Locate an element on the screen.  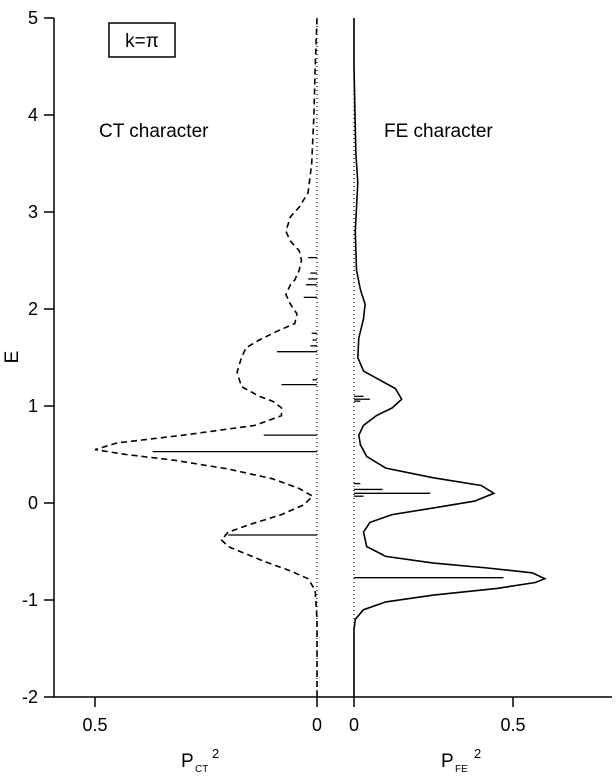
ct-x-tick-label: 0.5 is located at coordinates (94, 725).